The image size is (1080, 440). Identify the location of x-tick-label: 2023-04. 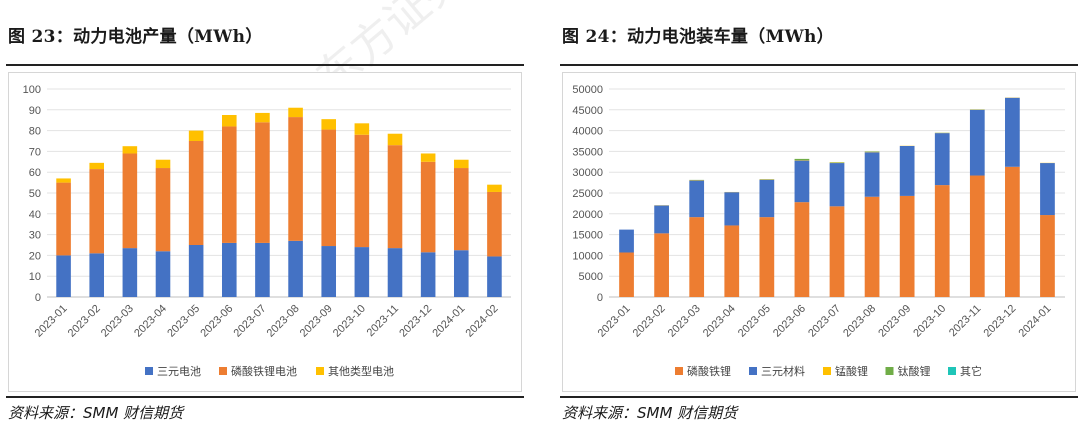
(719, 321).